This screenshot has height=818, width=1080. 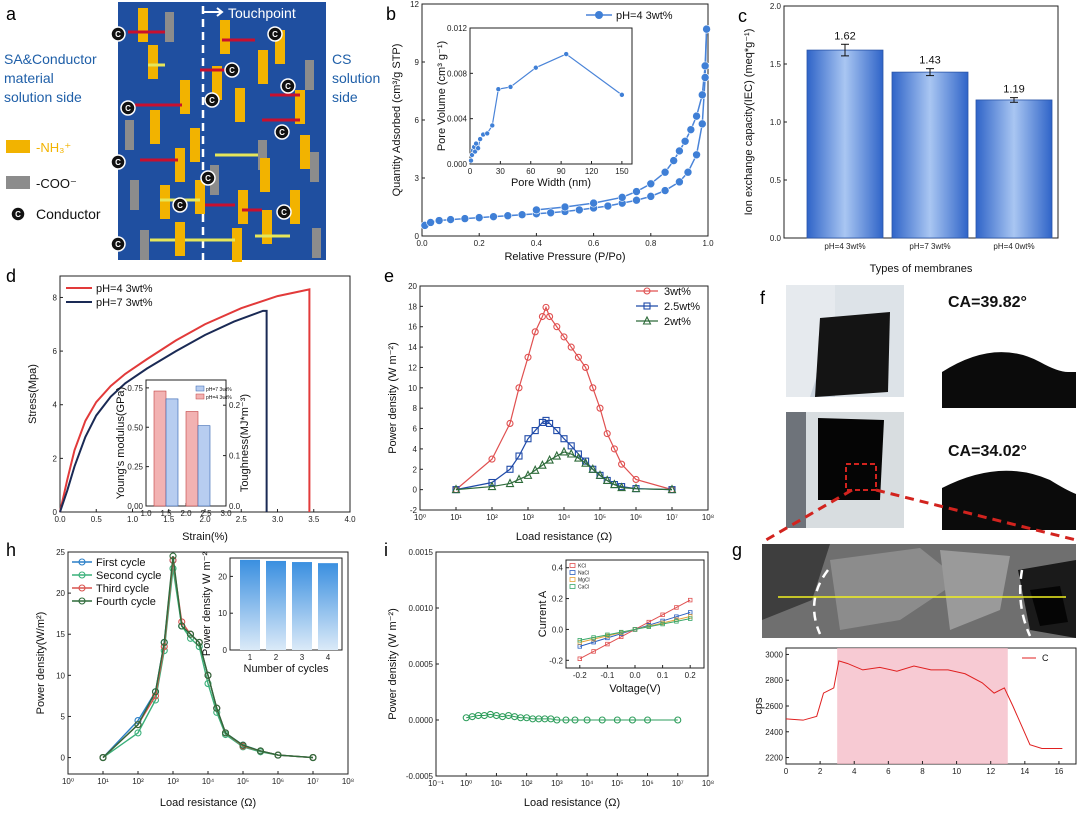 I want to click on panel-g: g, so click(x=904, y=589).